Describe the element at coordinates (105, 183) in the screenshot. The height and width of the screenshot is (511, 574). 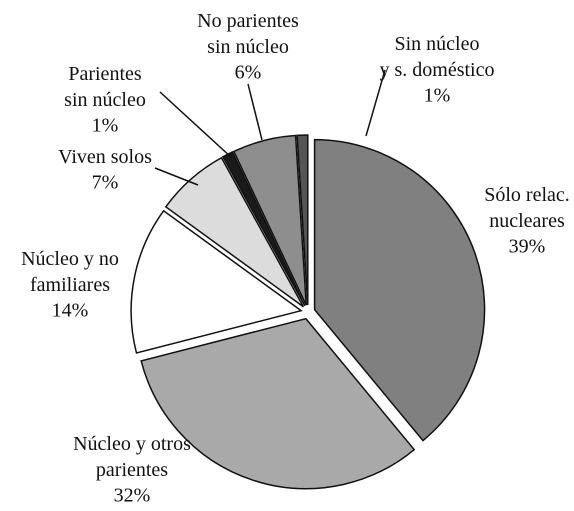
I see `slice-value-label: 7%` at that location.